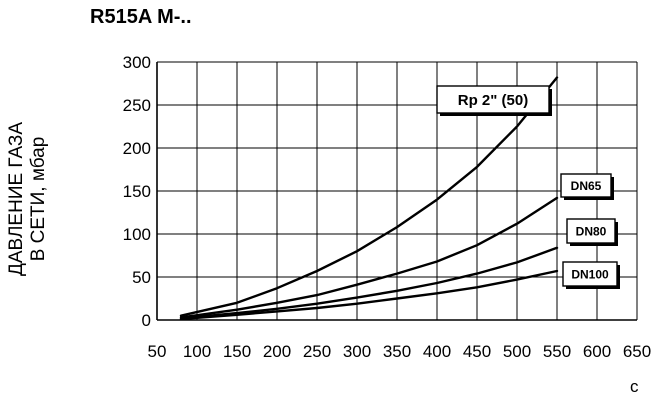  I want to click on x-tick-label: 550, so click(557, 351).